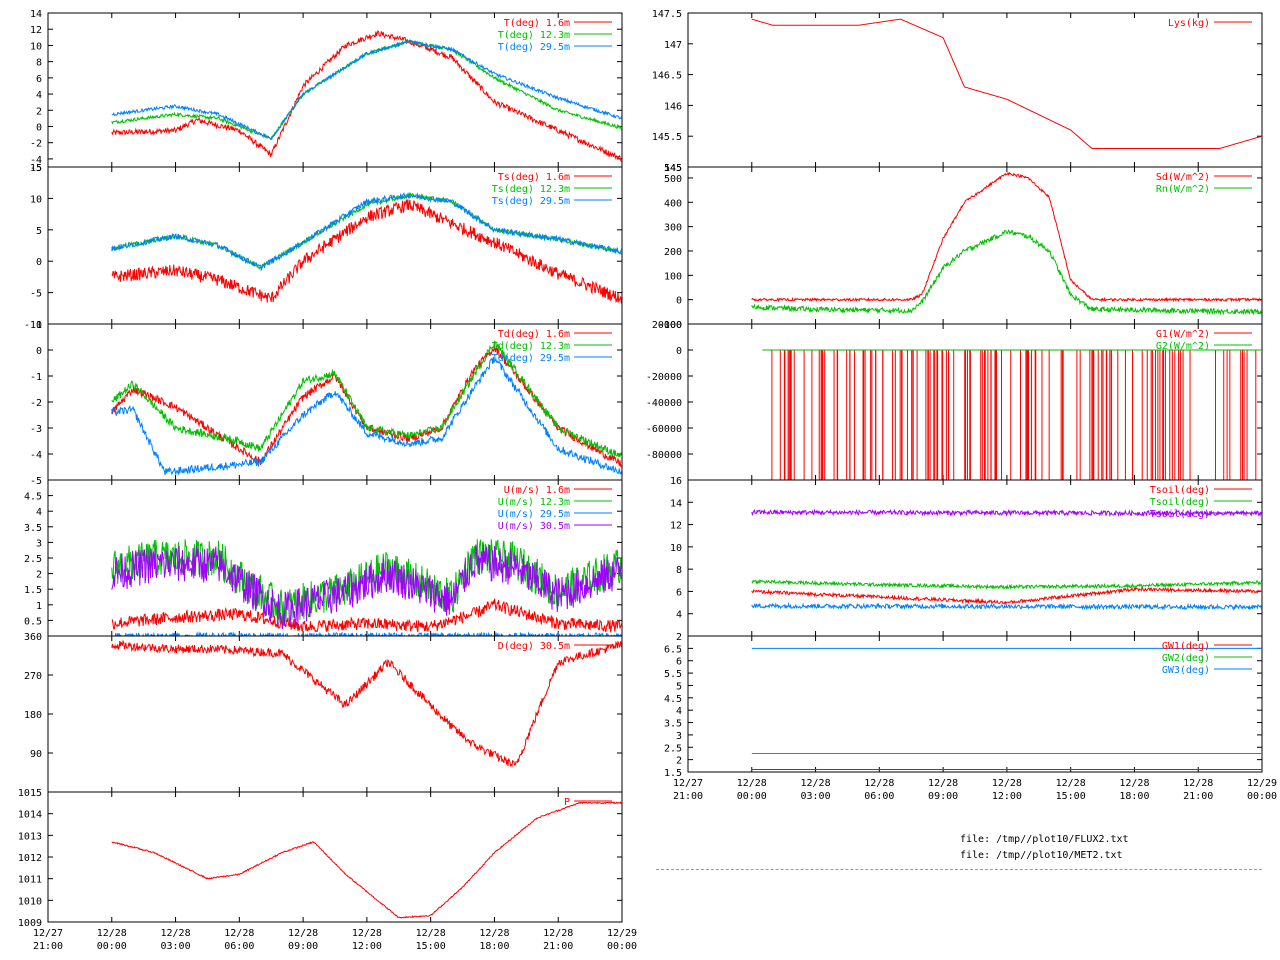 The height and width of the screenshot is (960, 1280). Describe the element at coordinates (673, 45) in the screenshot. I see `y-tick-label: 147` at that location.